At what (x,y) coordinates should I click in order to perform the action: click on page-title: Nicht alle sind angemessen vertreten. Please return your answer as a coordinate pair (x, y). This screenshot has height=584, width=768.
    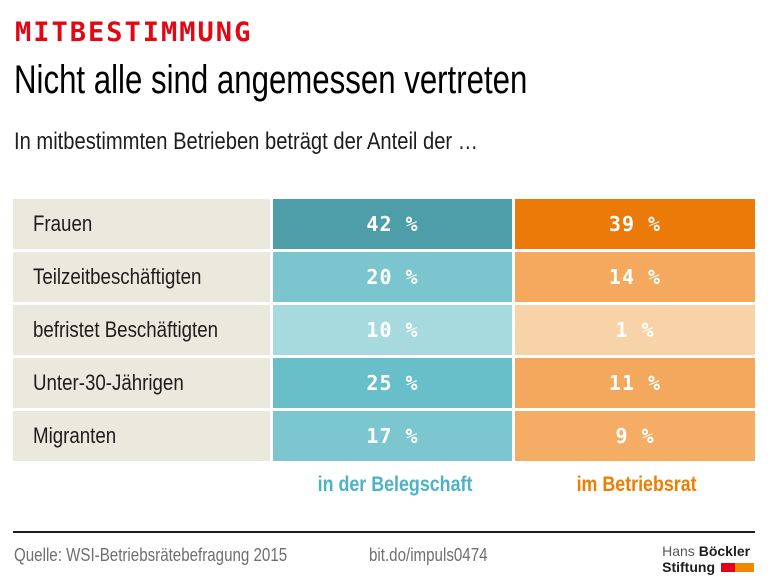
    Looking at the image, I should click on (271, 80).